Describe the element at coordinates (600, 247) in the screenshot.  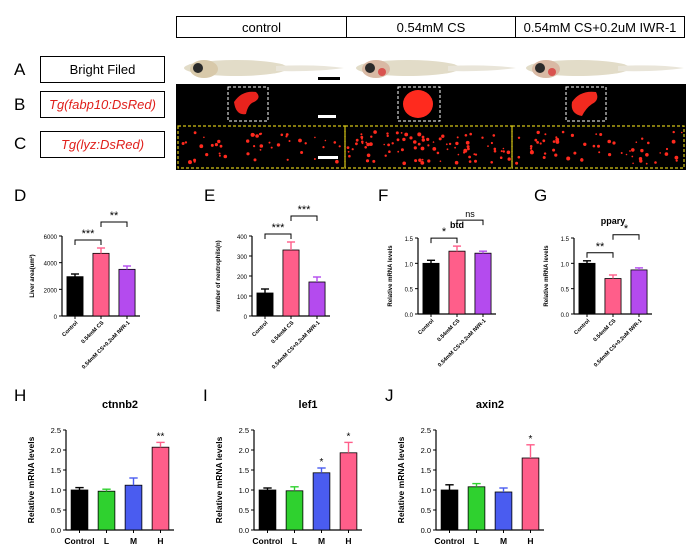
I see `significance-label: **` at that location.